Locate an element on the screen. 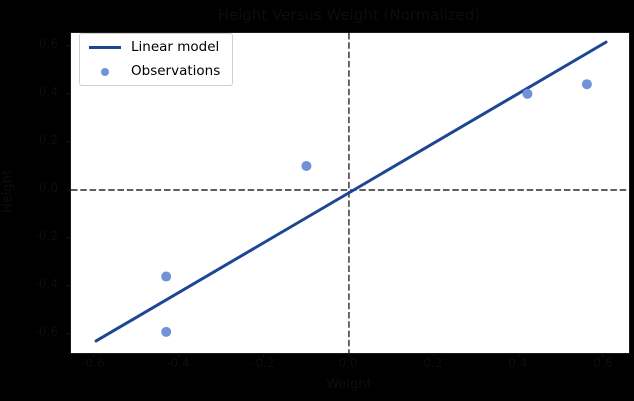 The height and width of the screenshot is (401, 634). x-tick-label: 0.2 is located at coordinates (433, 363).